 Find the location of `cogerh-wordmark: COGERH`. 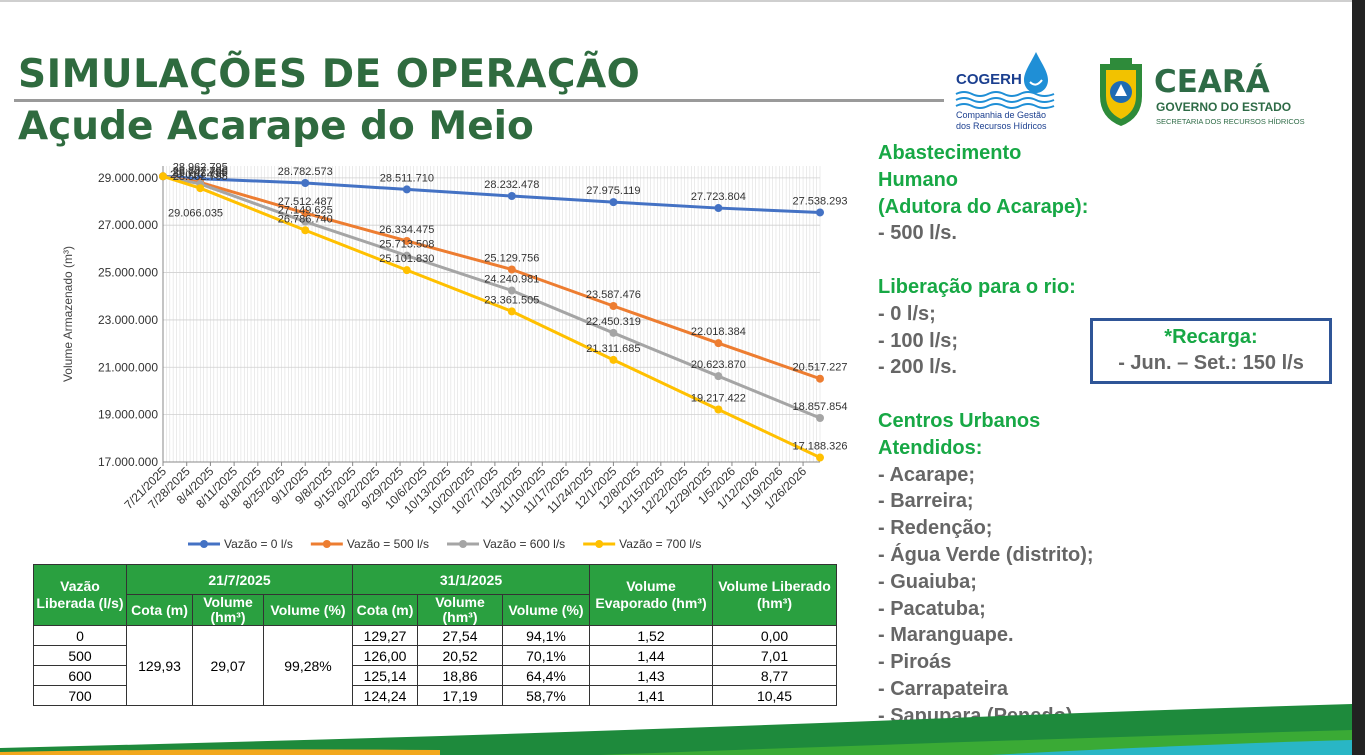

cogerh-wordmark: COGERH is located at coordinates (989, 79).